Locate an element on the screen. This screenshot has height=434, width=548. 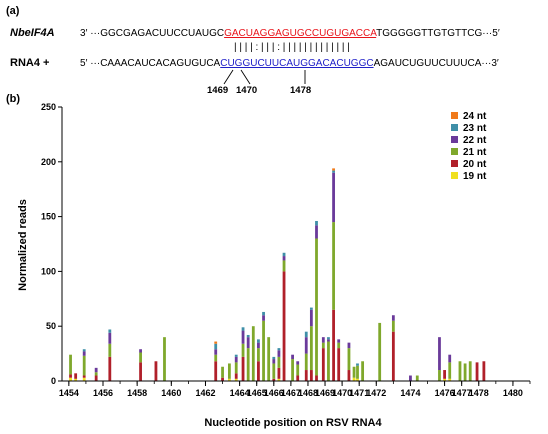
bar-4-23nt is located at coordinates (110, 331).